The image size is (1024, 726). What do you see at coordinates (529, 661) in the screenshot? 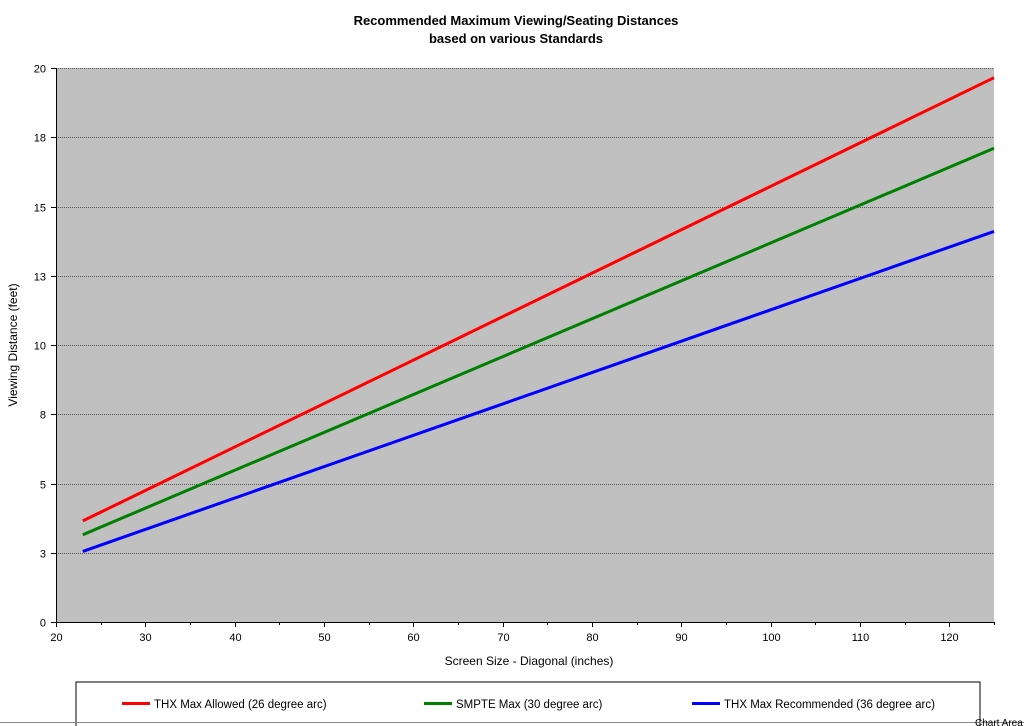
I see `x-axis-label: Screen Size - Diagonal (inches)` at bounding box center [529, 661].